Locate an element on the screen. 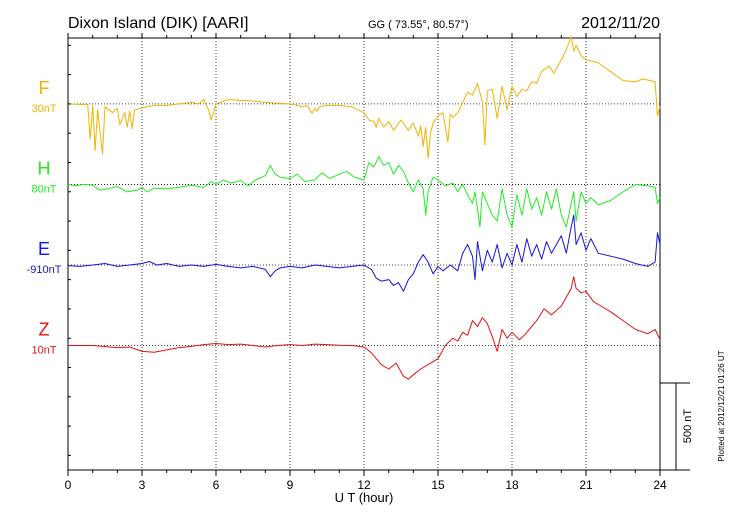 This screenshot has width=730, height=520. series-name-e: E is located at coordinates (44, 249).